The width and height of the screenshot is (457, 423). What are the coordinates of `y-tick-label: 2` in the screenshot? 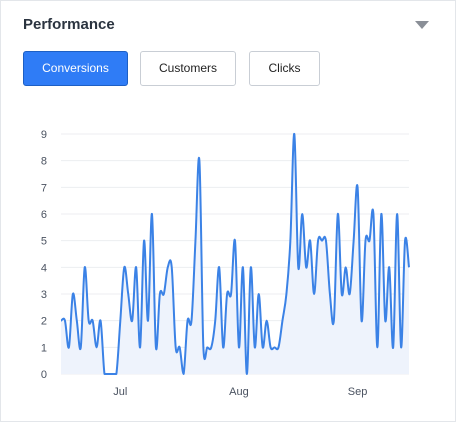 It's located at (44, 322).